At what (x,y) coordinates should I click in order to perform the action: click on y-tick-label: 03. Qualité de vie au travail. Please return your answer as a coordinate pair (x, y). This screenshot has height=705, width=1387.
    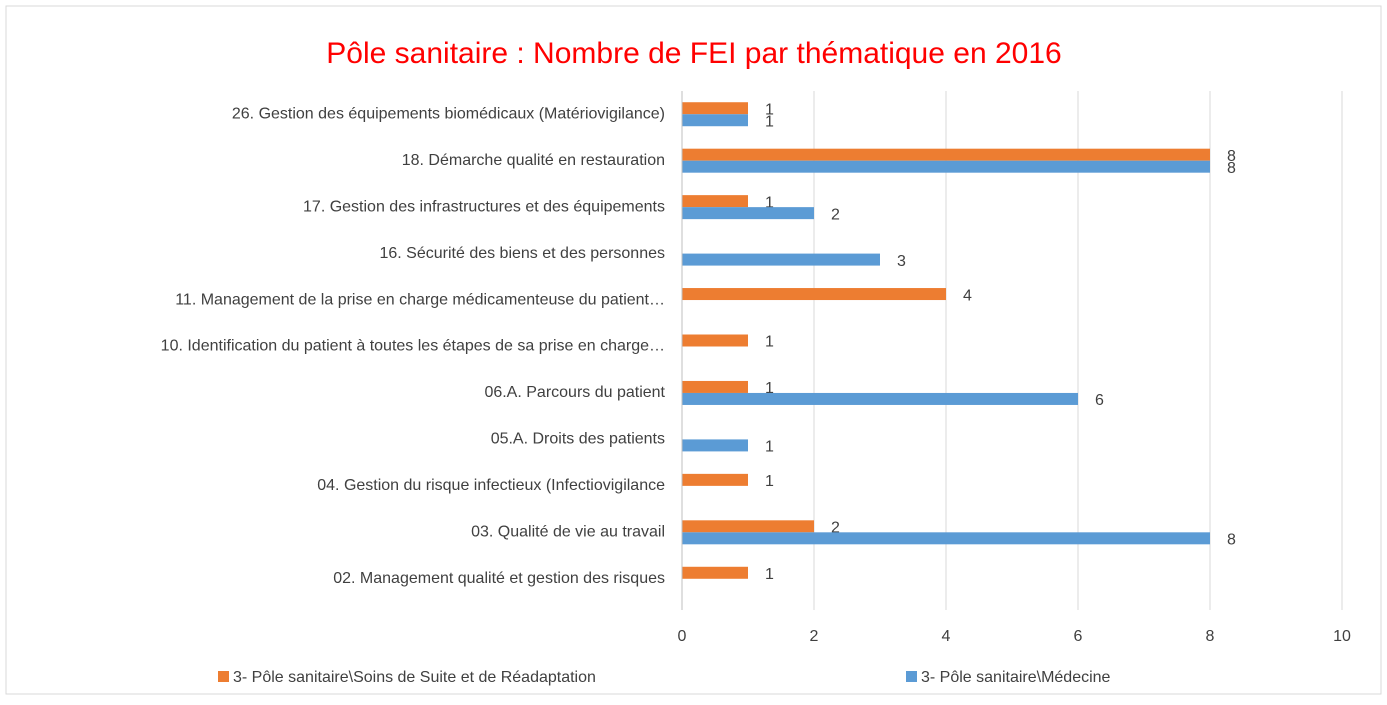
    Looking at the image, I should click on (568, 532).